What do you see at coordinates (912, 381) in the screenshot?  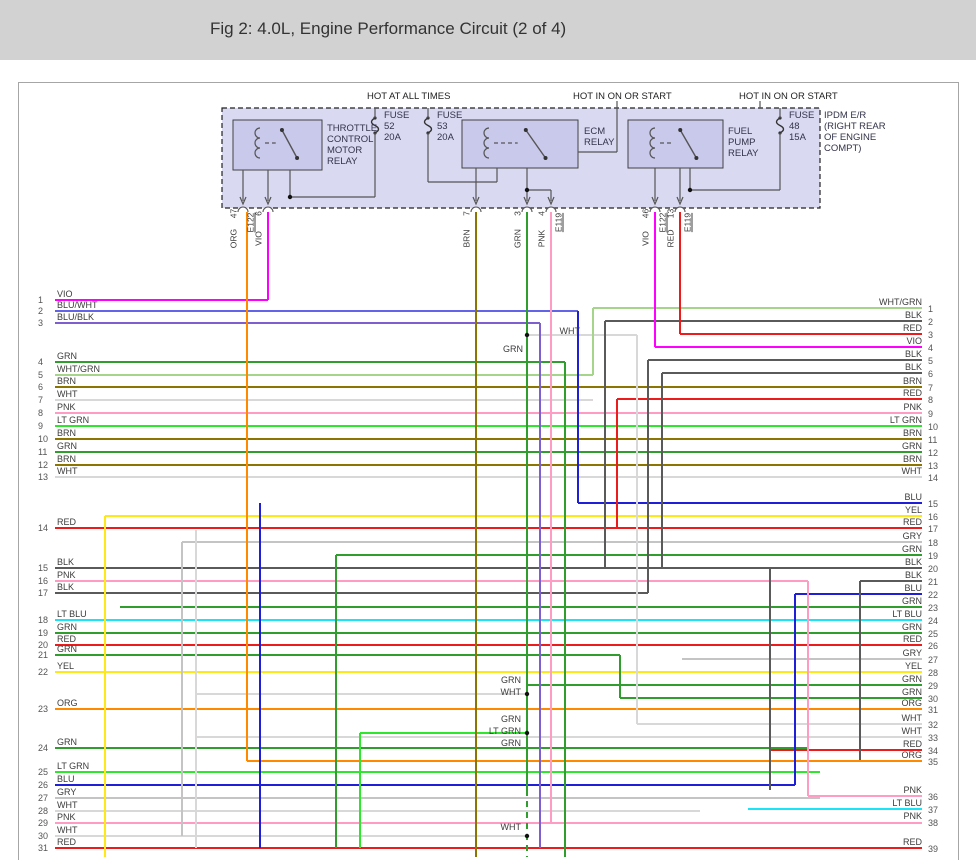 I see `wire-label-right: BRN` at bounding box center [912, 381].